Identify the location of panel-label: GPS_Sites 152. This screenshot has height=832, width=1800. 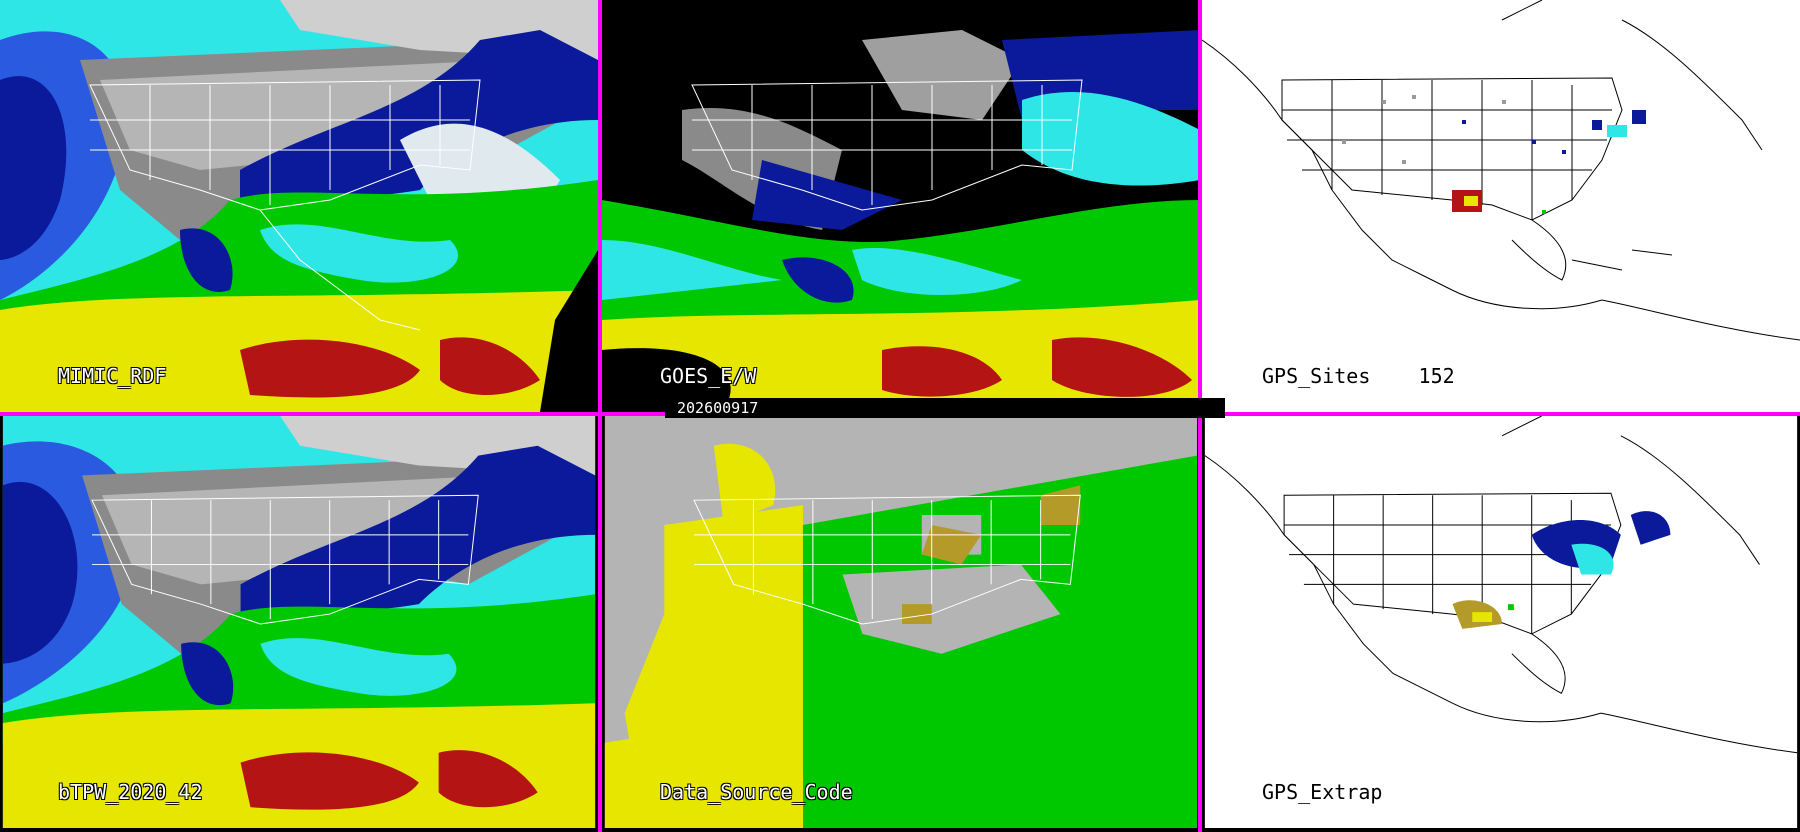
(1358, 376).